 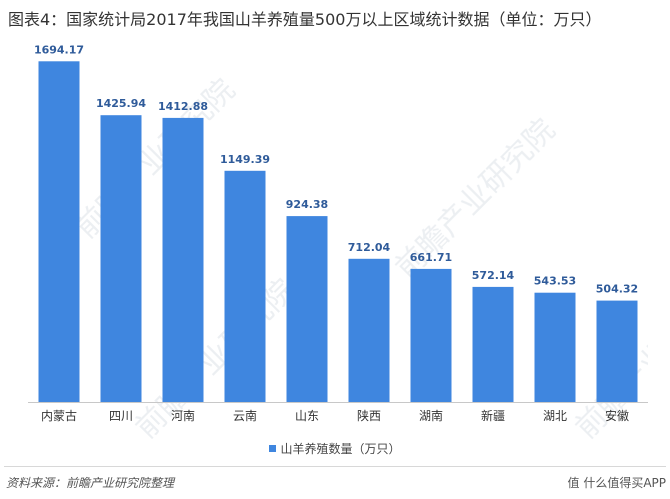 What do you see at coordinates (305, 19) in the screenshot?
I see `chart-title: 图表4：国家统计局2017年我国山羊养殖量500万以上区域统计数据（单位：万只）` at bounding box center [305, 19].